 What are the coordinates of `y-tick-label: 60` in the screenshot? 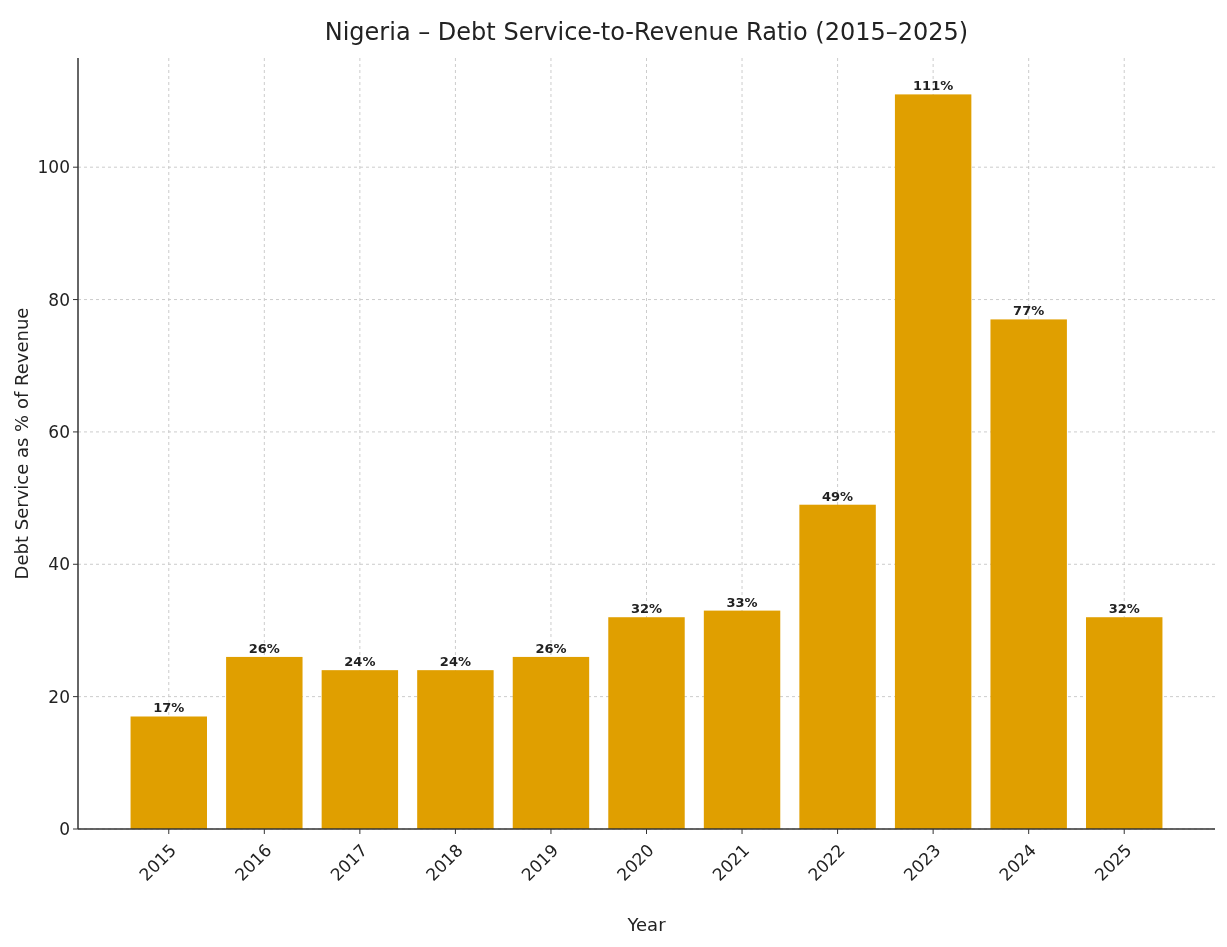 It's located at (59, 431).